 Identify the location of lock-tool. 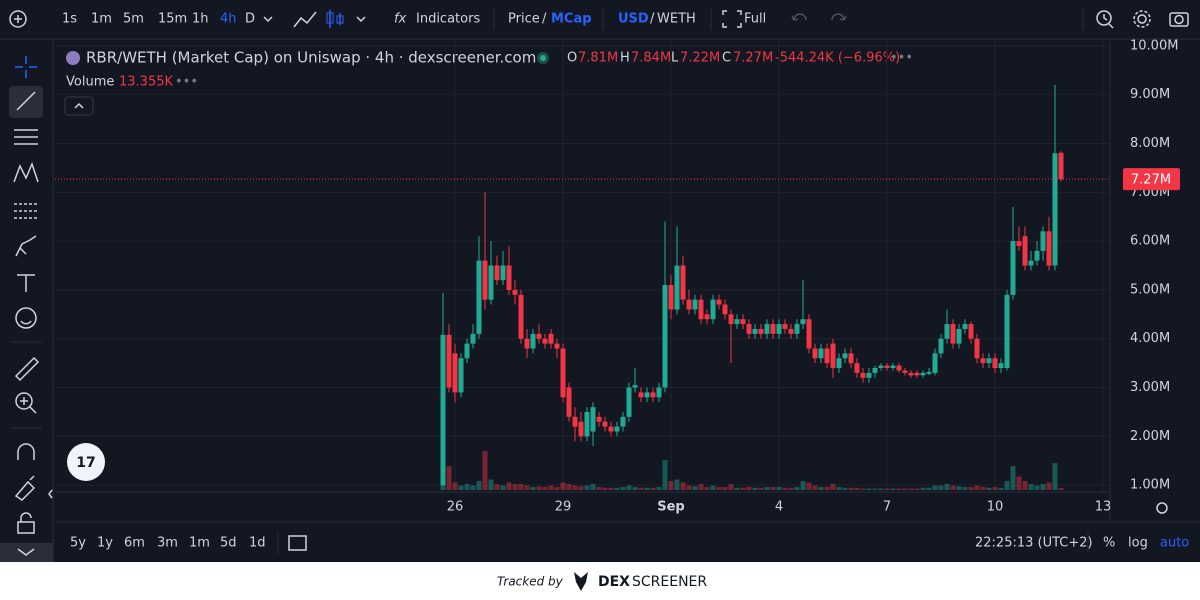
(26, 527).